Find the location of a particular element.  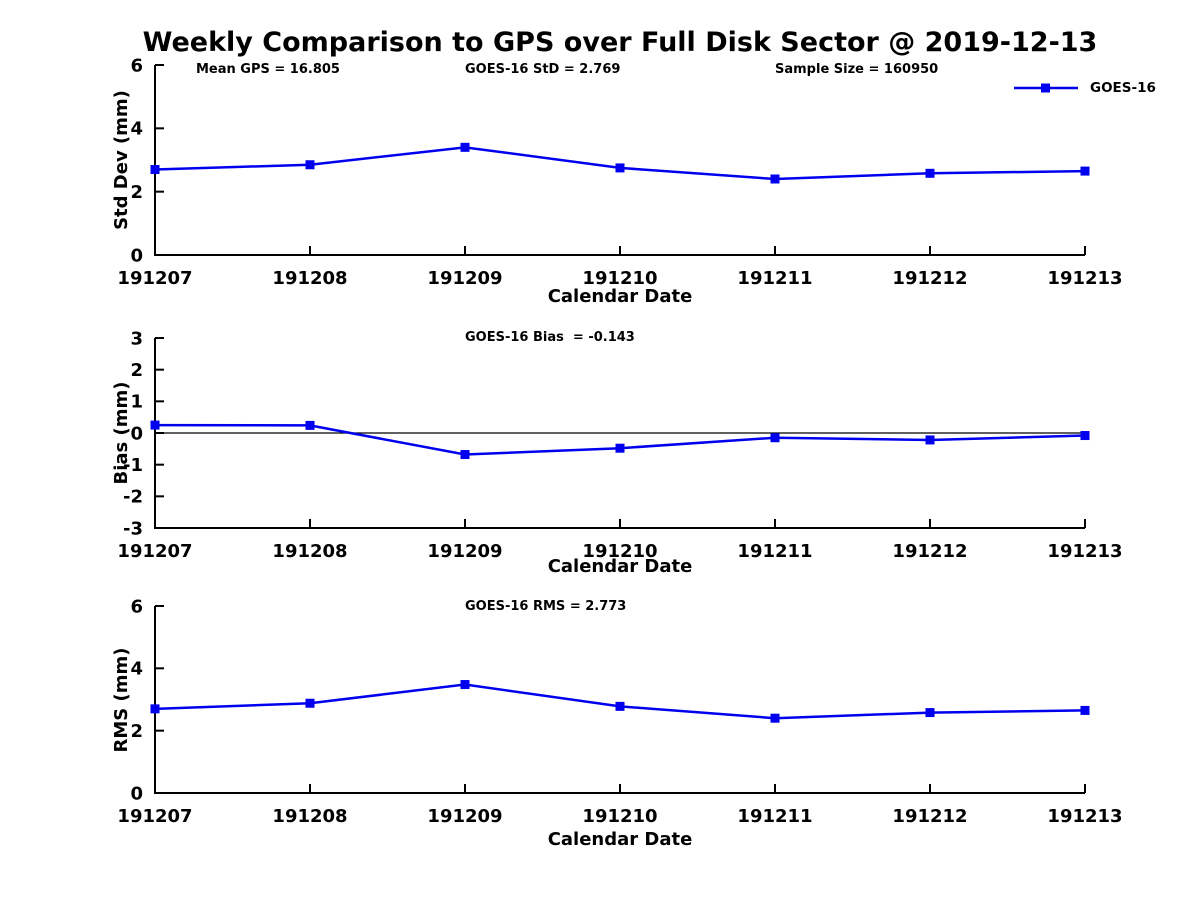

y-axis-label-rms: RMS (mm) is located at coordinates (121, 700).